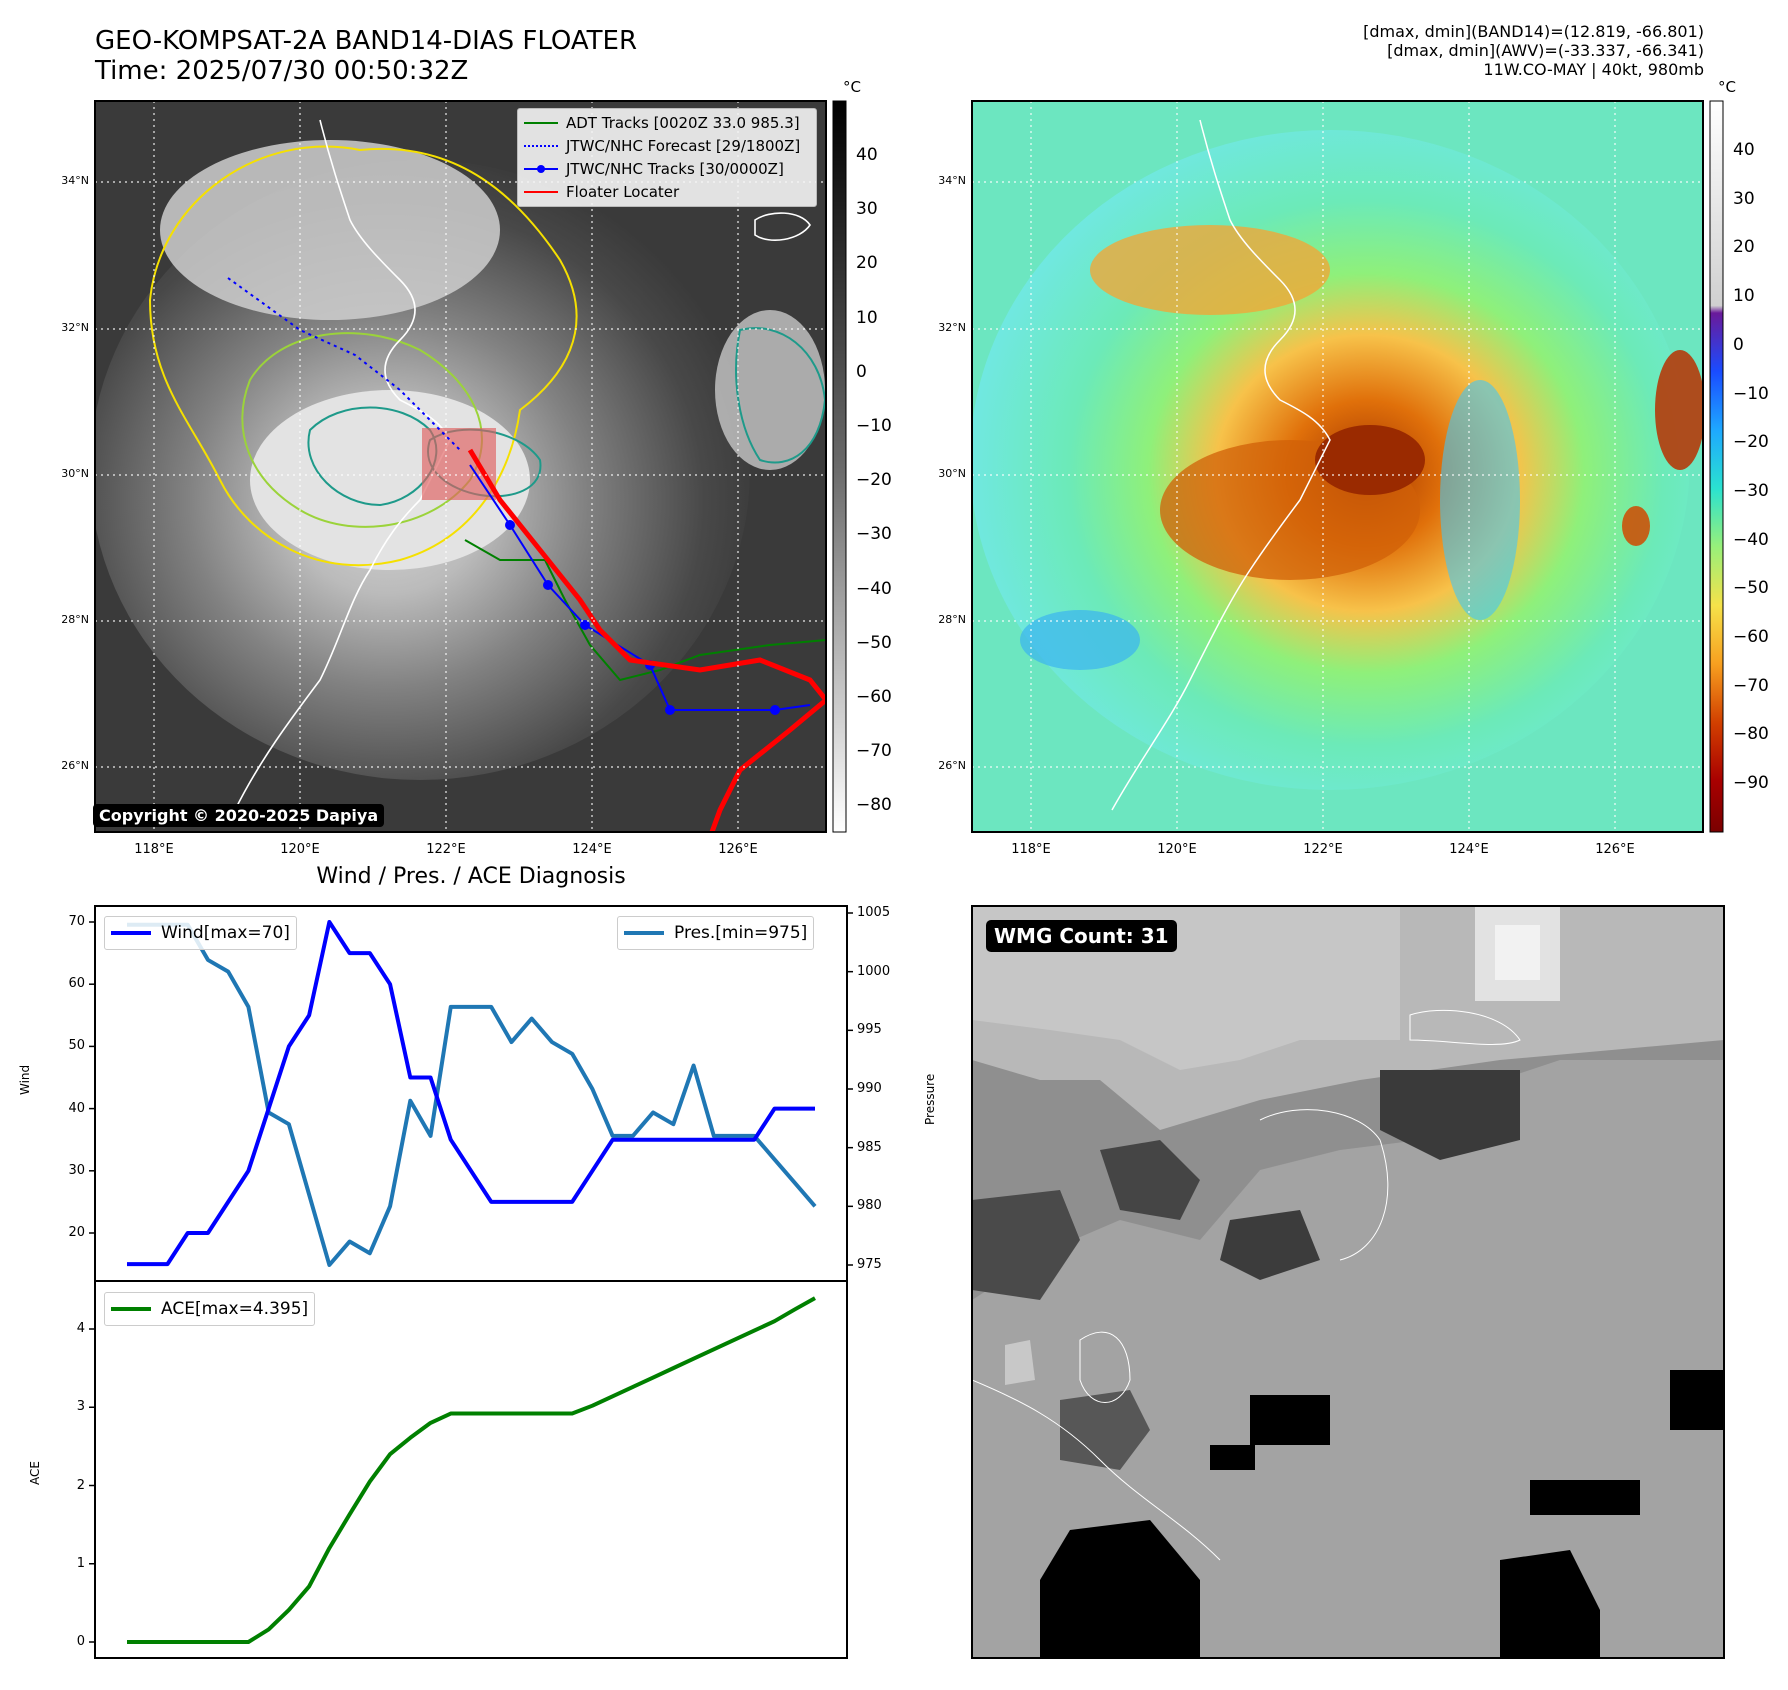  I want to click on ace-plot, so click(452, 1470).